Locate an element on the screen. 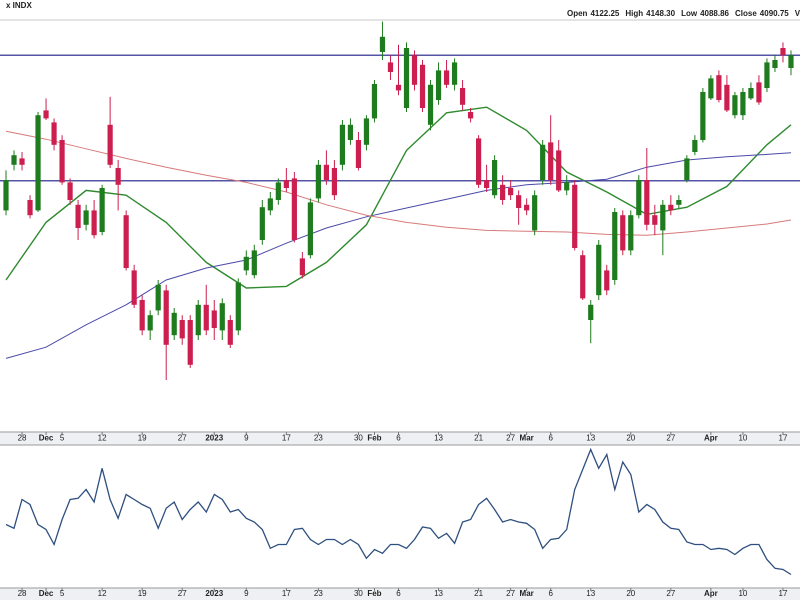  x-tick-label: Feb is located at coordinates (374, 438).